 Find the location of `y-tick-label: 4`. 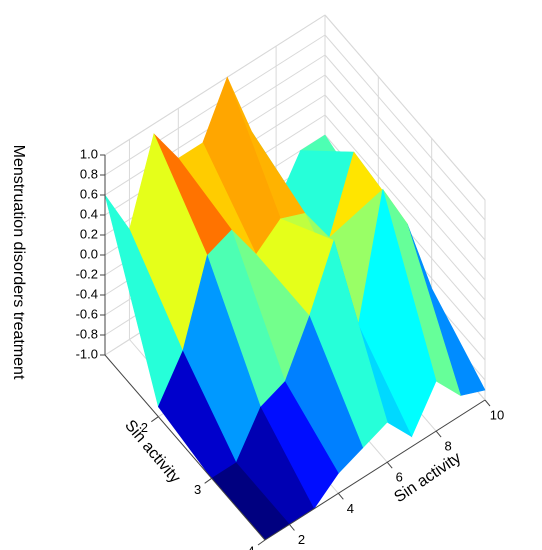

y-tick-label: 4 is located at coordinates (350, 508).